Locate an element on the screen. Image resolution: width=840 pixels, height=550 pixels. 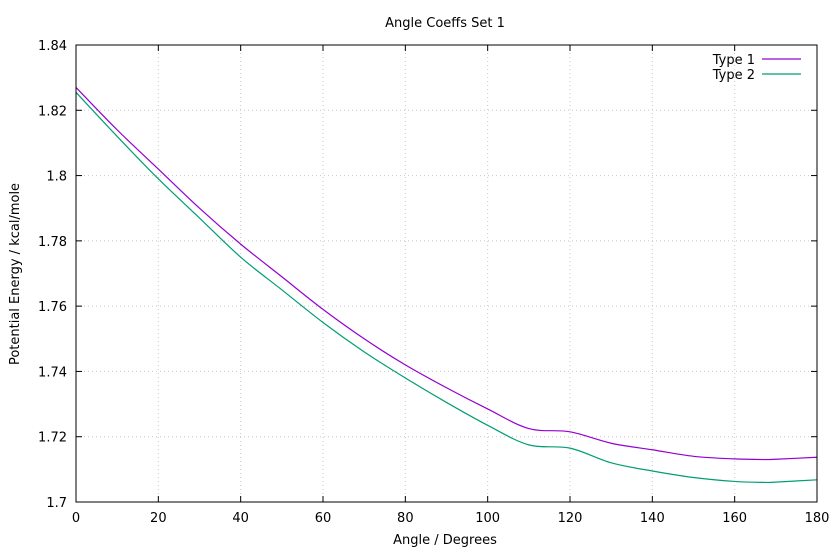
x-tick-label: 60 is located at coordinates (323, 518).